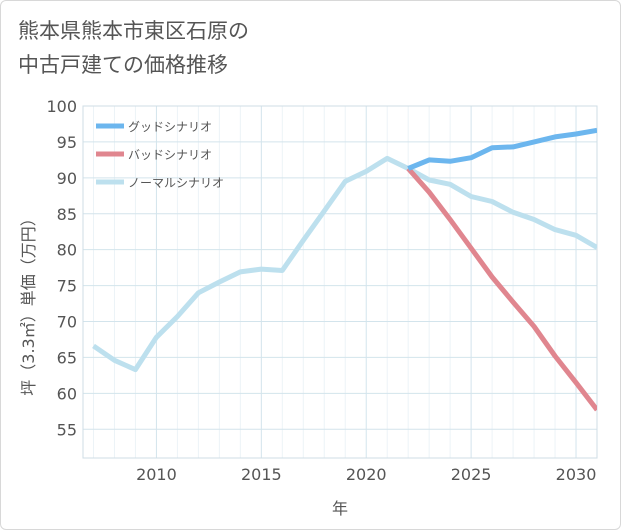 The width and height of the screenshot is (621, 530). I want to click on y-tick-label: 75, so click(67, 286).